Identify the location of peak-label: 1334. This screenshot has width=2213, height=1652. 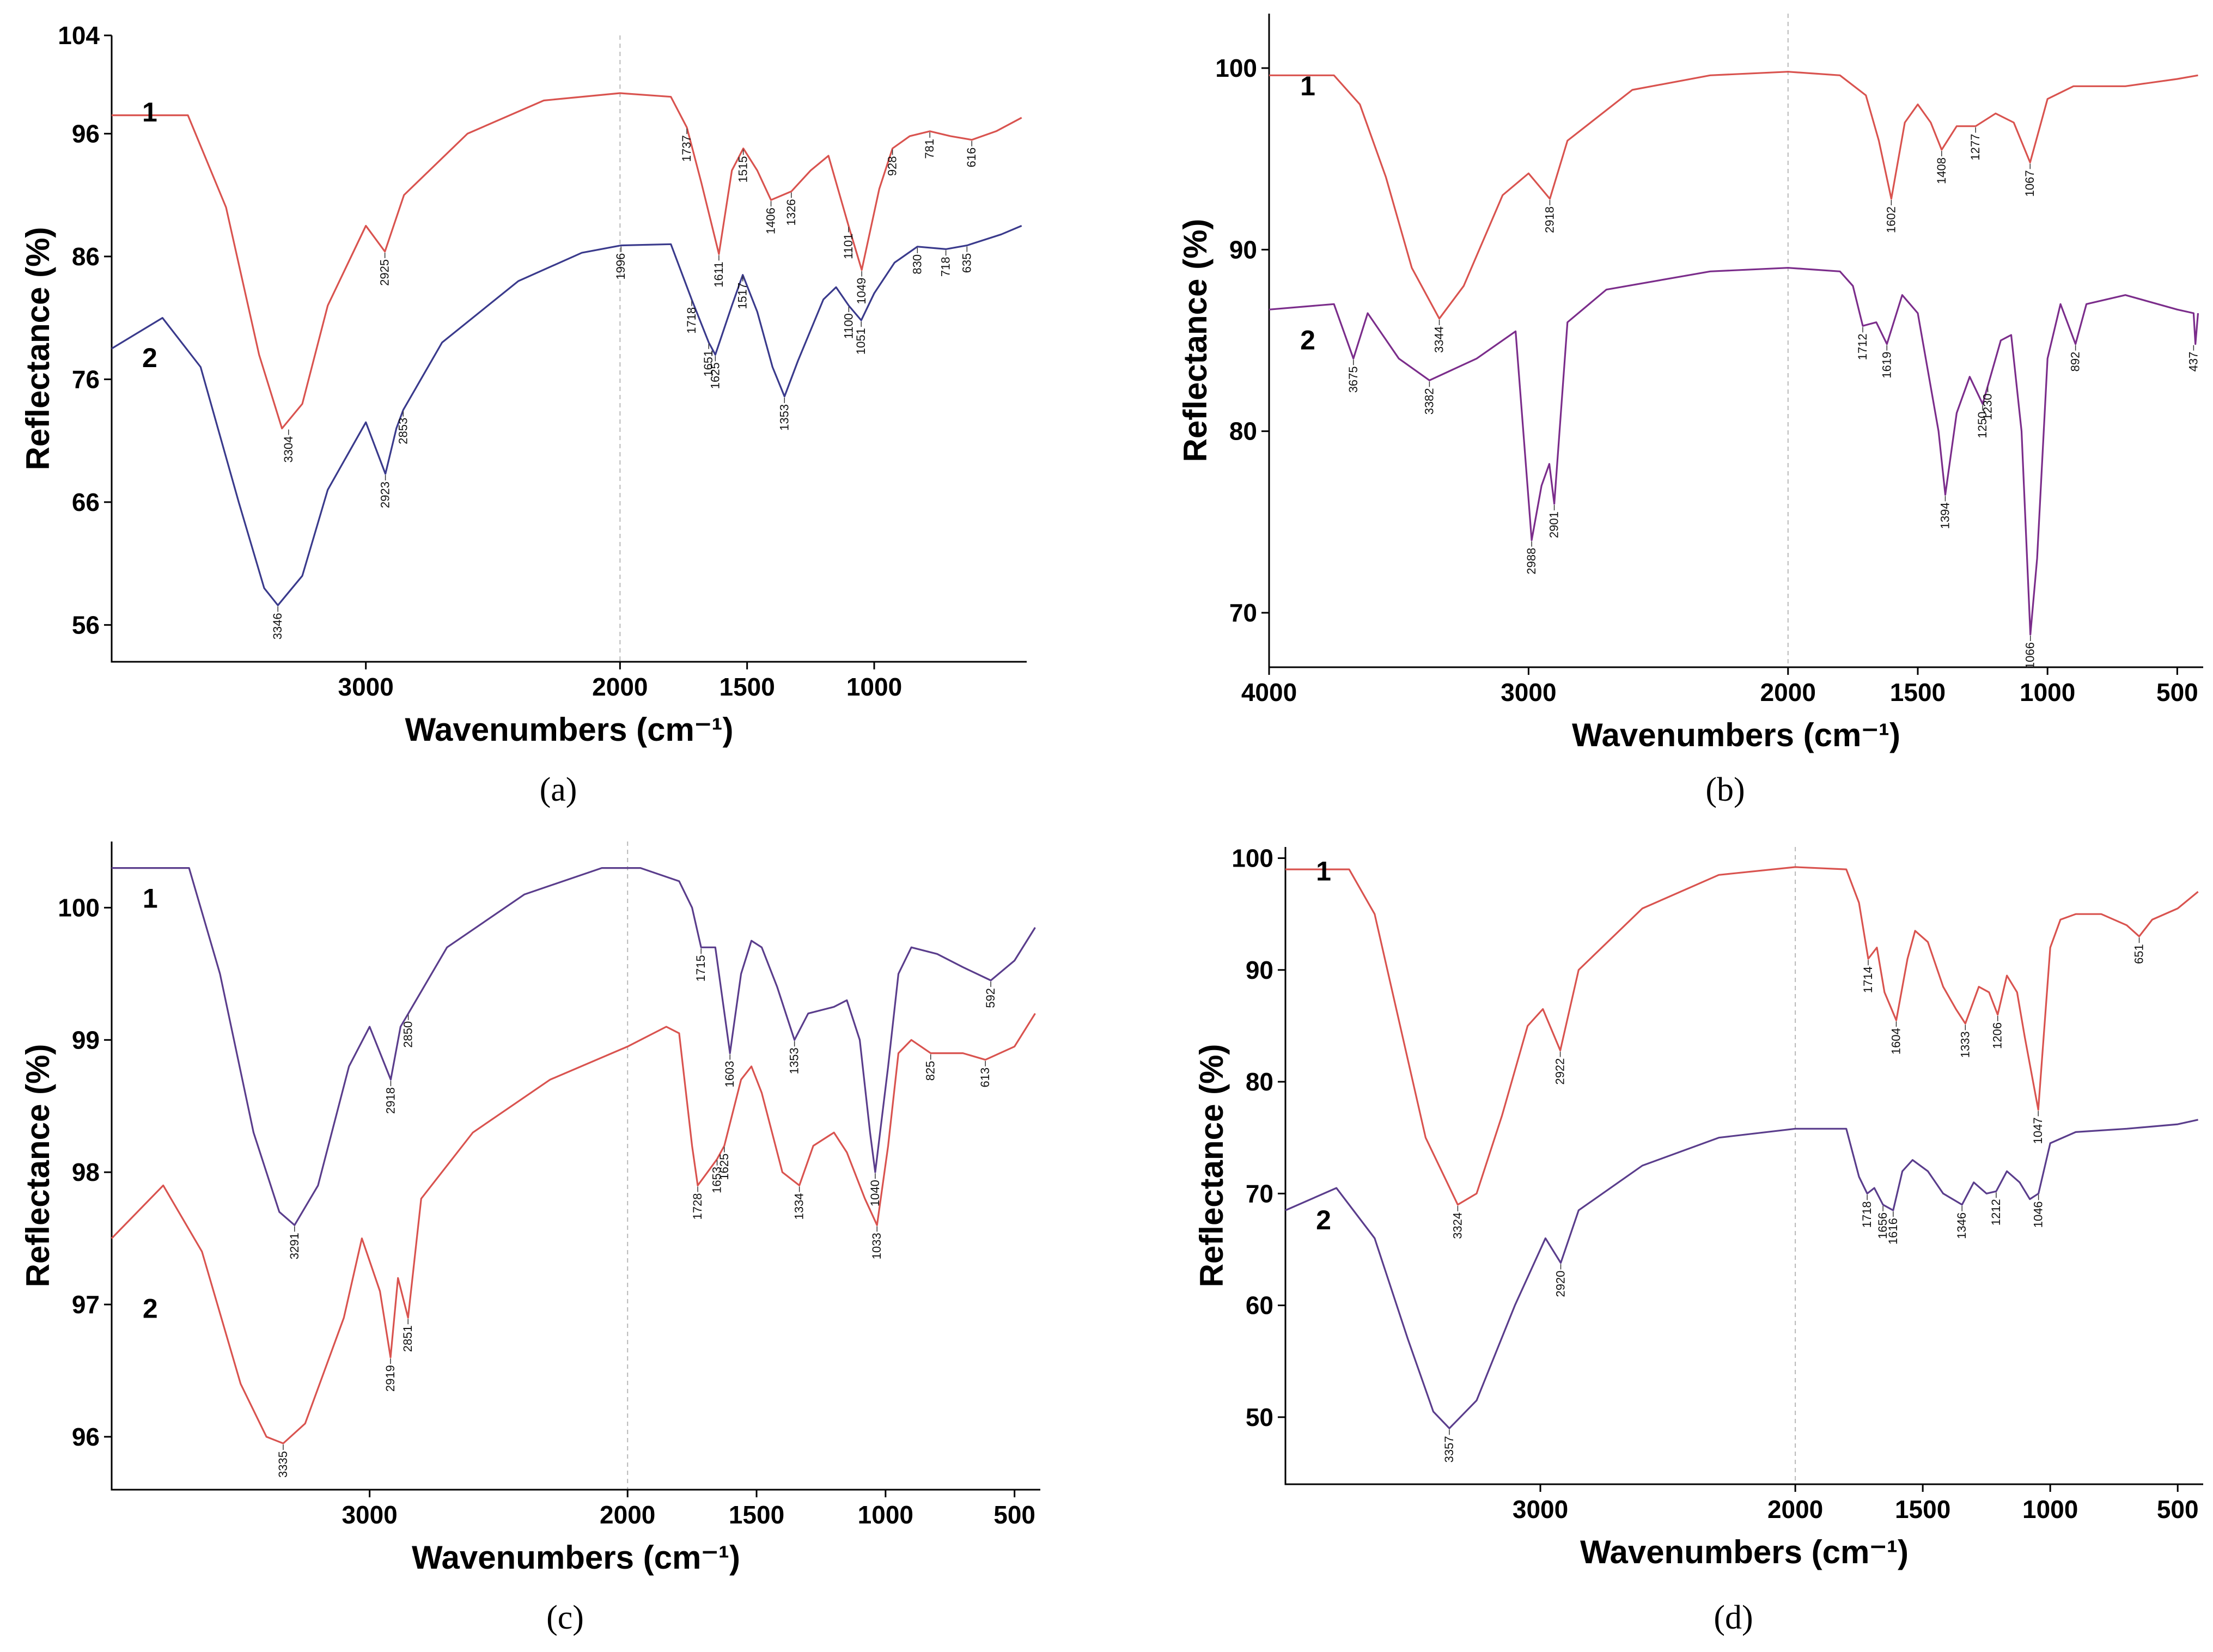
(799, 1206).